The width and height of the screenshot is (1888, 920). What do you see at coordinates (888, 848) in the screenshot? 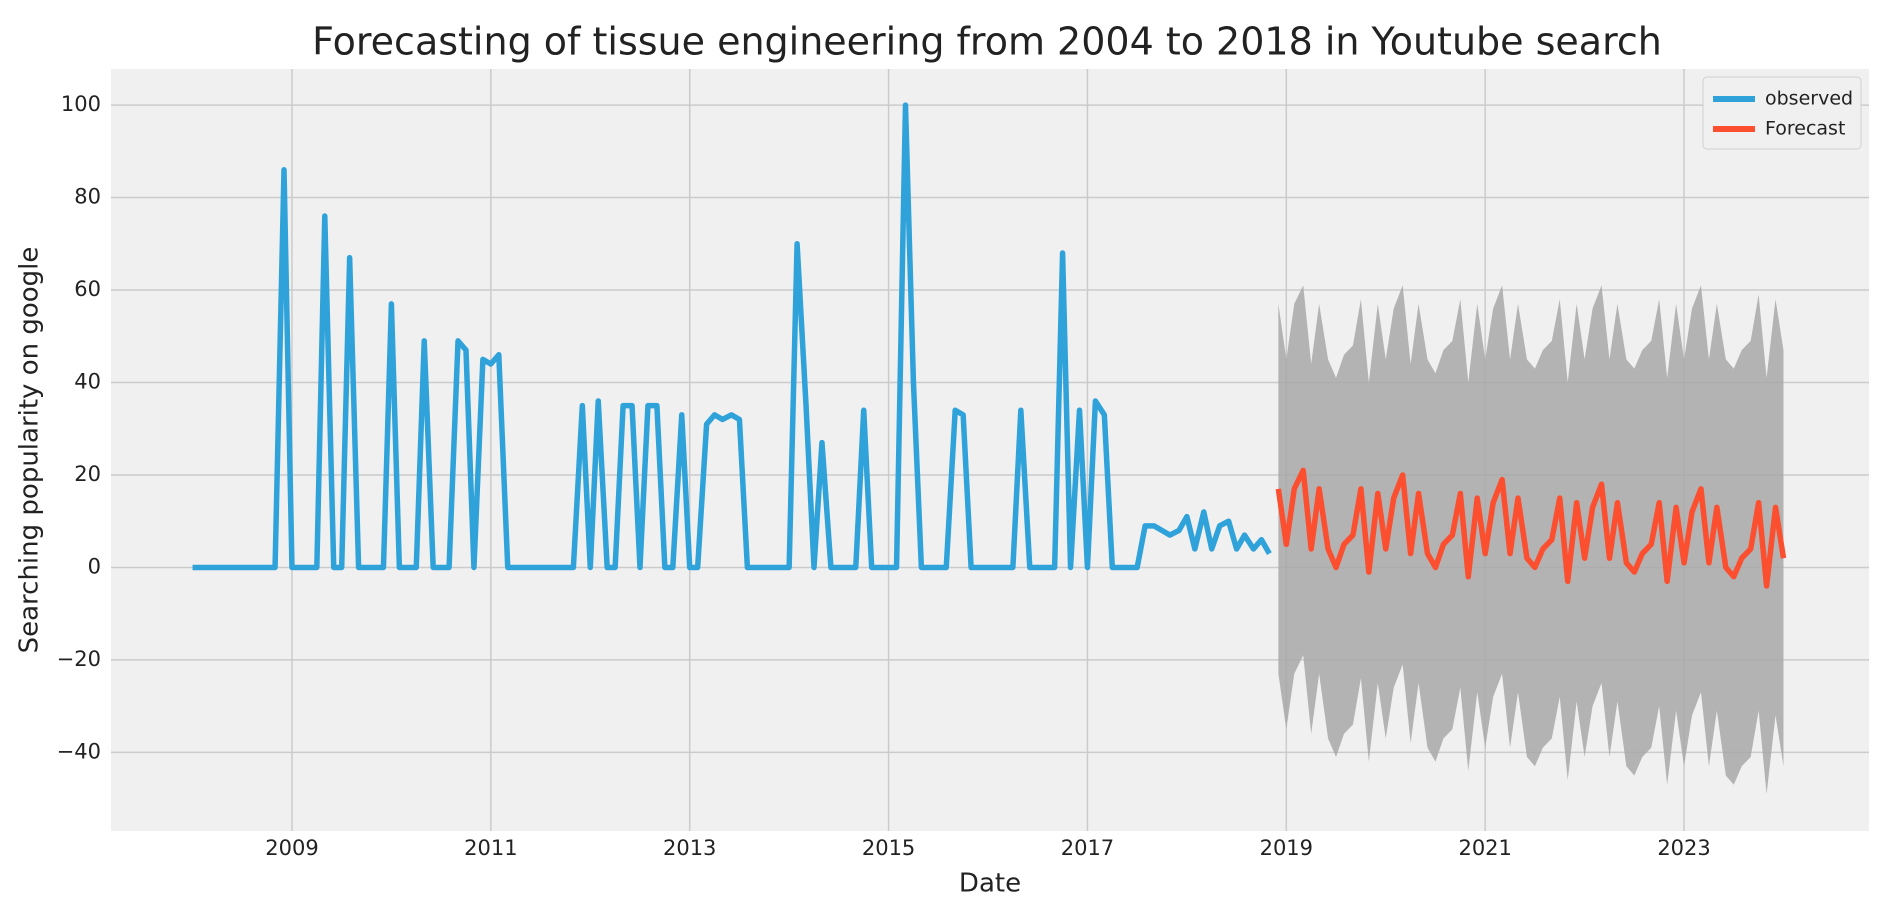
I see `x-tick-label: 2015` at bounding box center [888, 848].